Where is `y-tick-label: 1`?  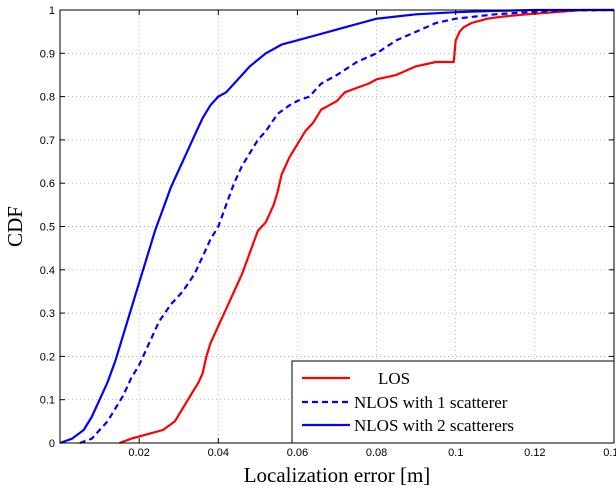
y-tick-label: 1 is located at coordinates (52, 11).